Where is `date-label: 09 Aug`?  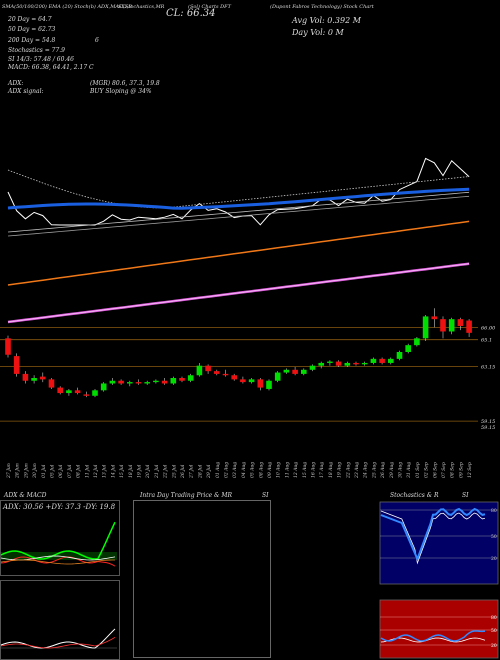
date-label: 09 Aug is located at coordinates (270, 470).